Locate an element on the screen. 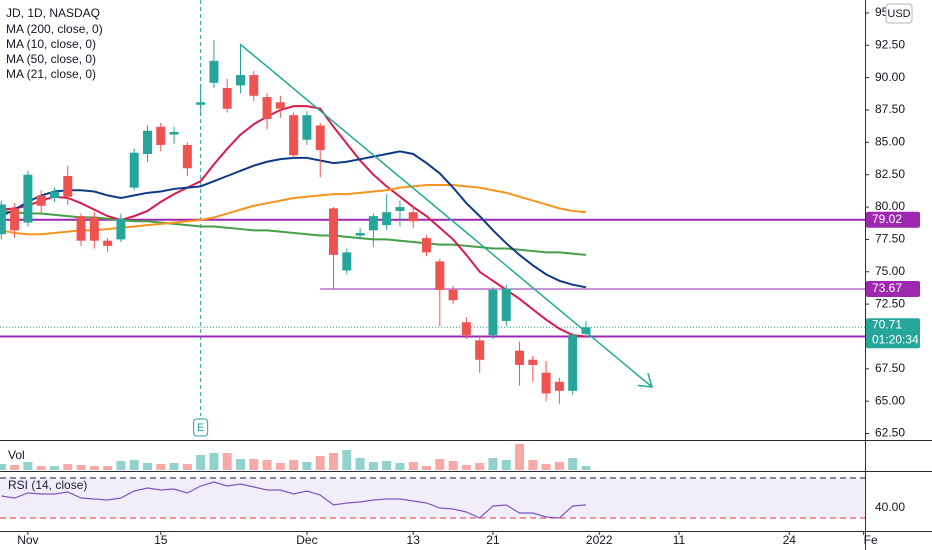 This screenshot has width=932, height=550. chart-title: JD, 1D, NASDAQ is located at coordinates (53, 13).